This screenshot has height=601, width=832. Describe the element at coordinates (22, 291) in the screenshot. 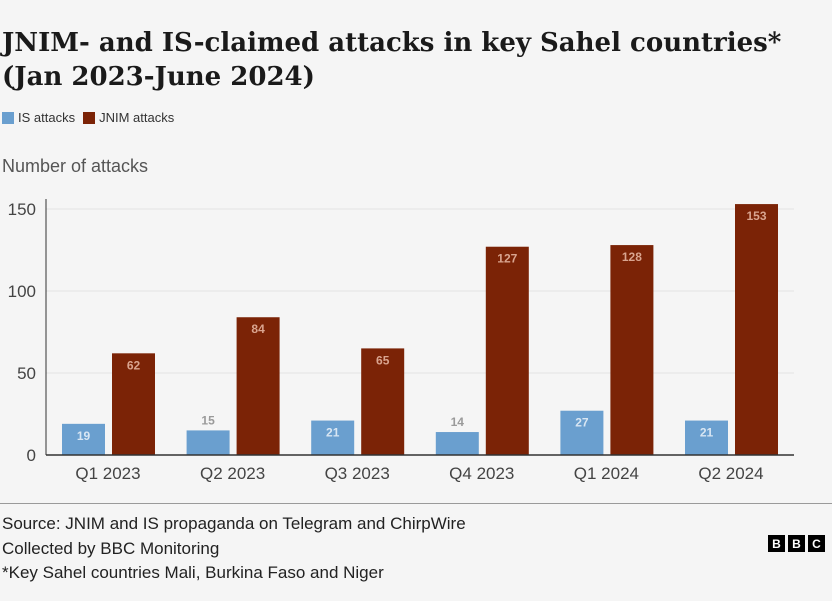

I see `y-tick-label: 100` at that location.